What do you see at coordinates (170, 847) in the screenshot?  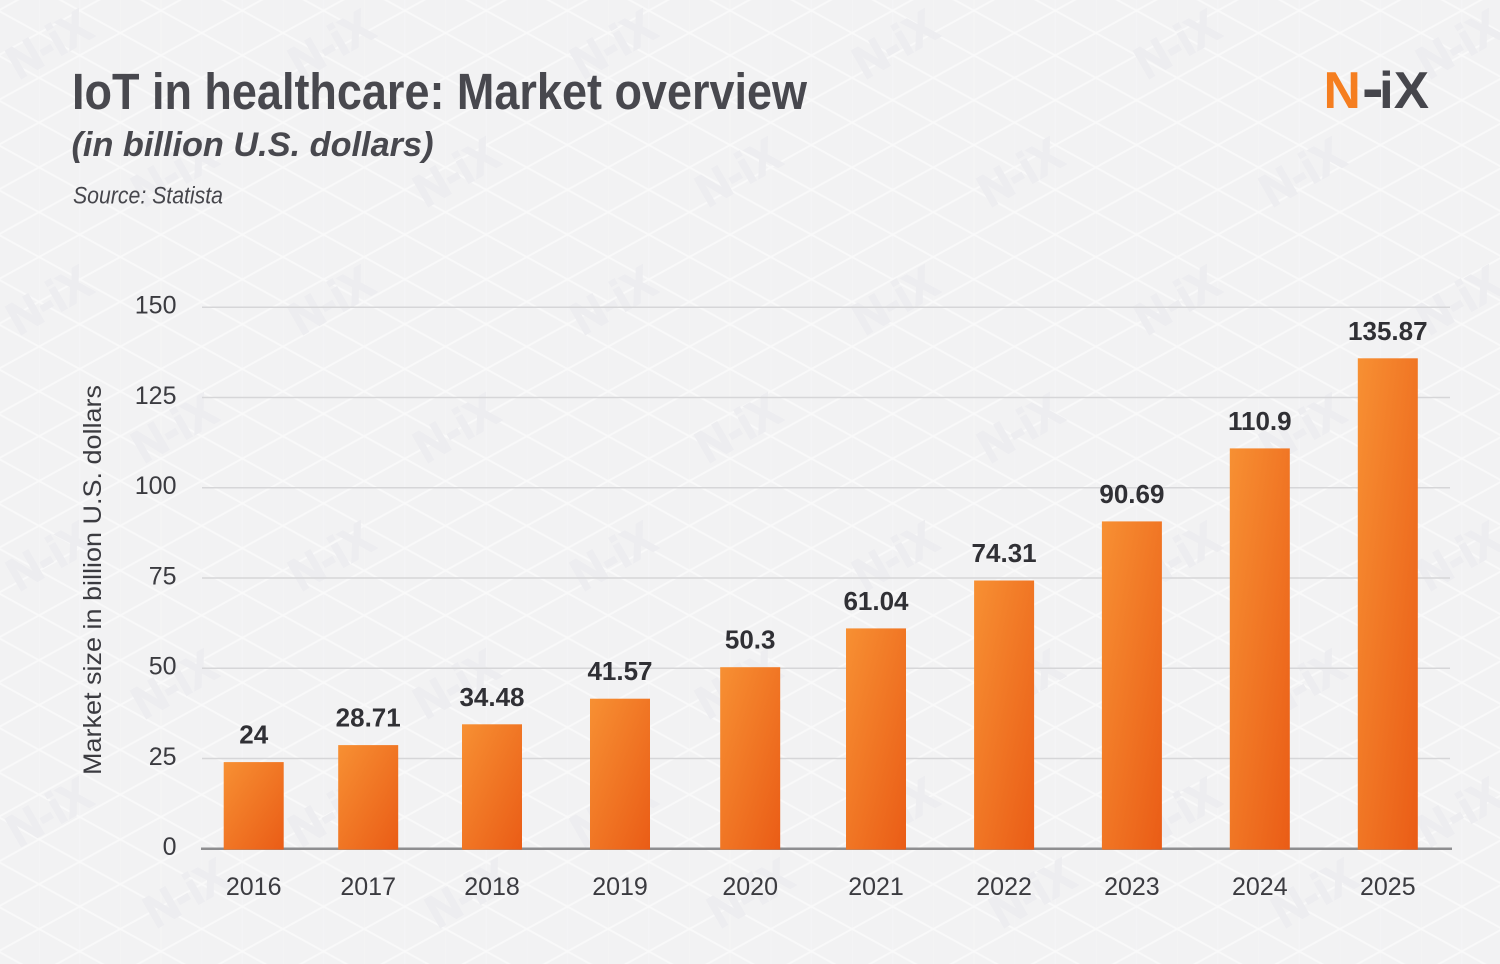 I see `svg-text: 0` at bounding box center [170, 847].